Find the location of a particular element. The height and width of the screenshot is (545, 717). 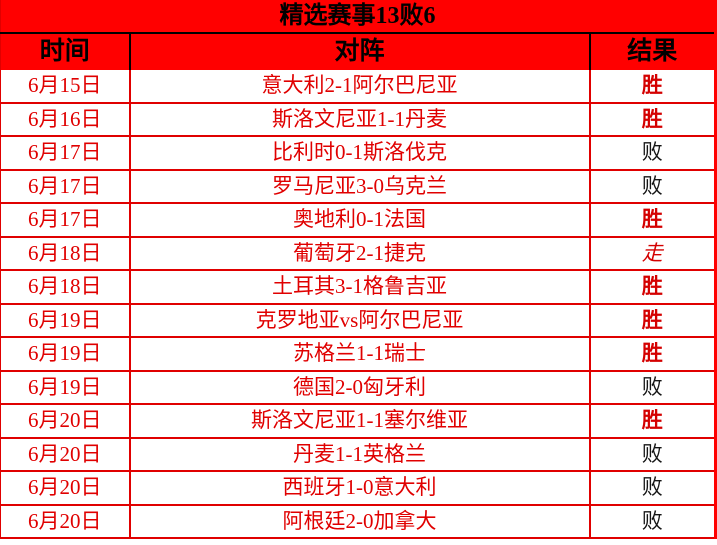

table-row: 6月20日 丹麦1-1英格兰 败 is located at coordinates (358, 454).